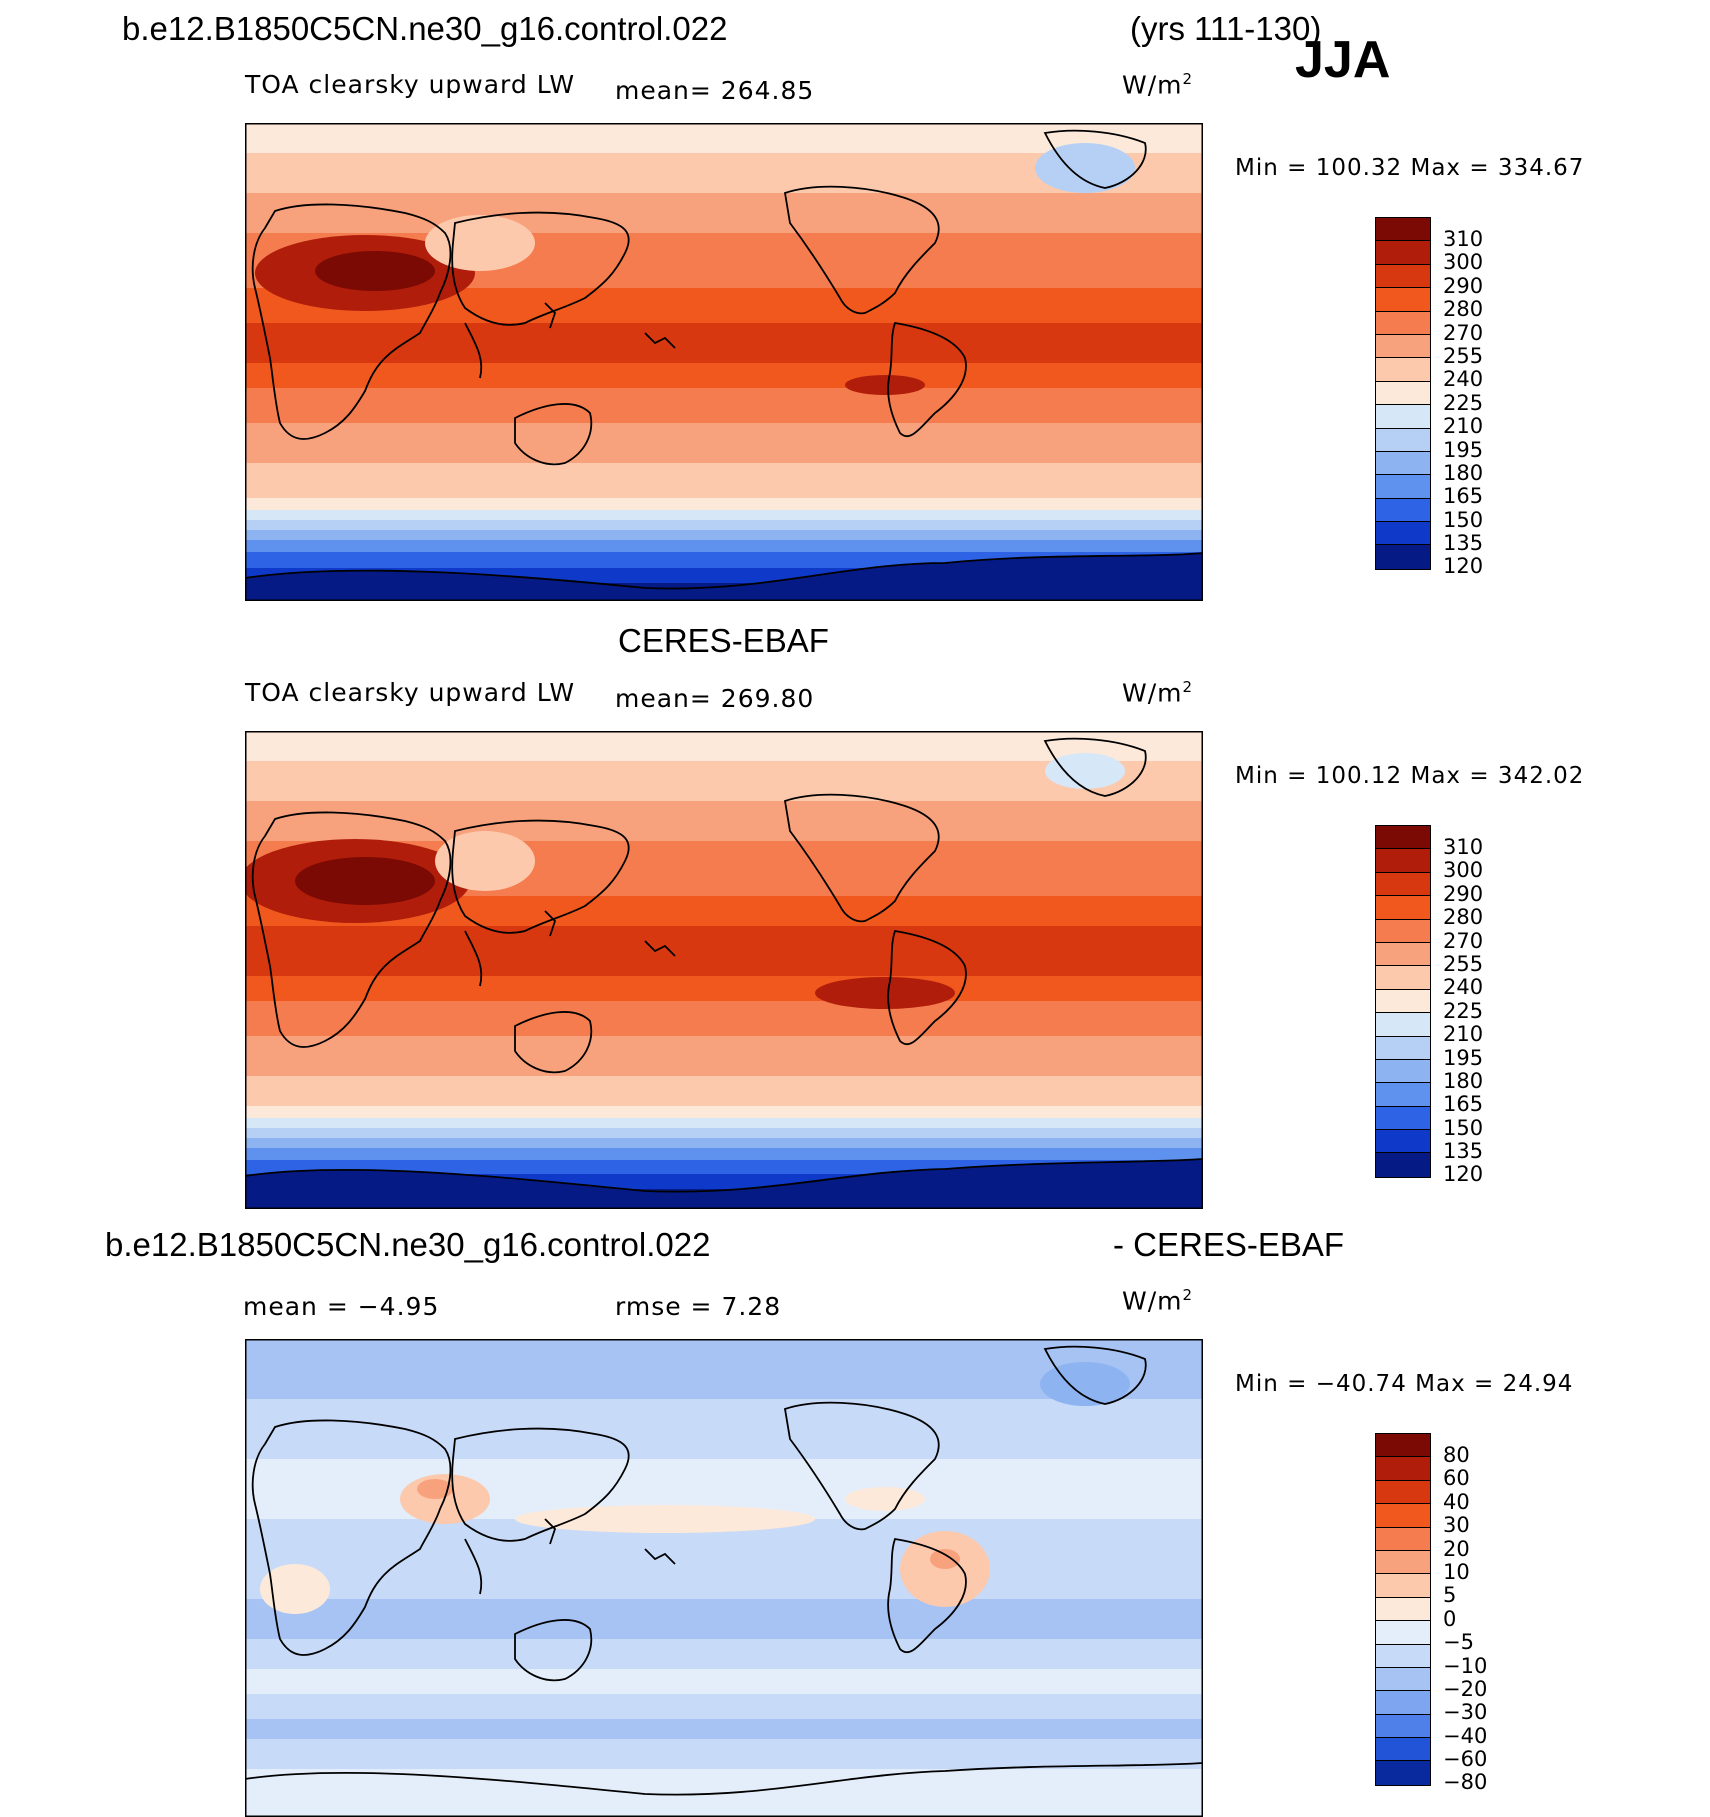 This screenshot has height=1817, width=1710. I want to click on panel1-frame, so click(724, 362).